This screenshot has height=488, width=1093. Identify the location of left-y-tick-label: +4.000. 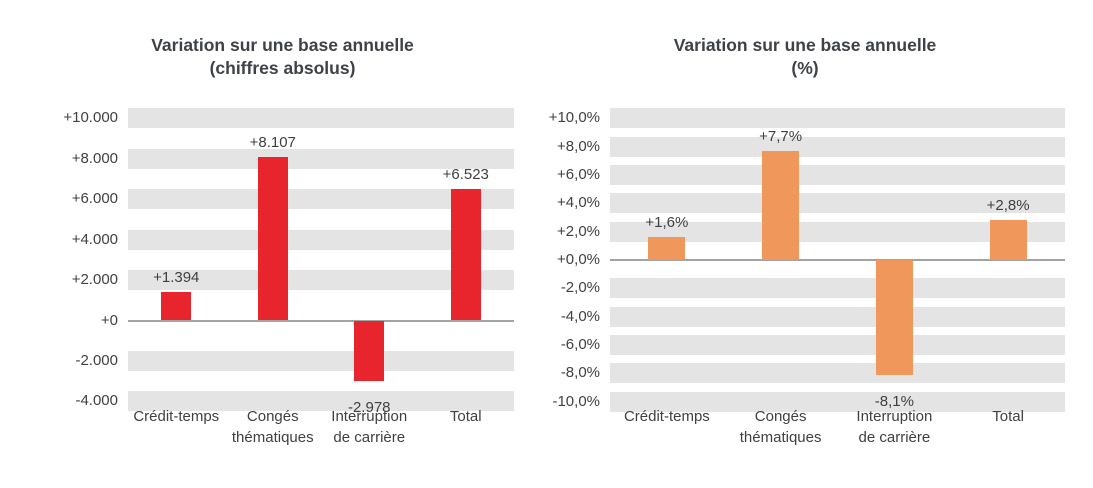
(94, 239).